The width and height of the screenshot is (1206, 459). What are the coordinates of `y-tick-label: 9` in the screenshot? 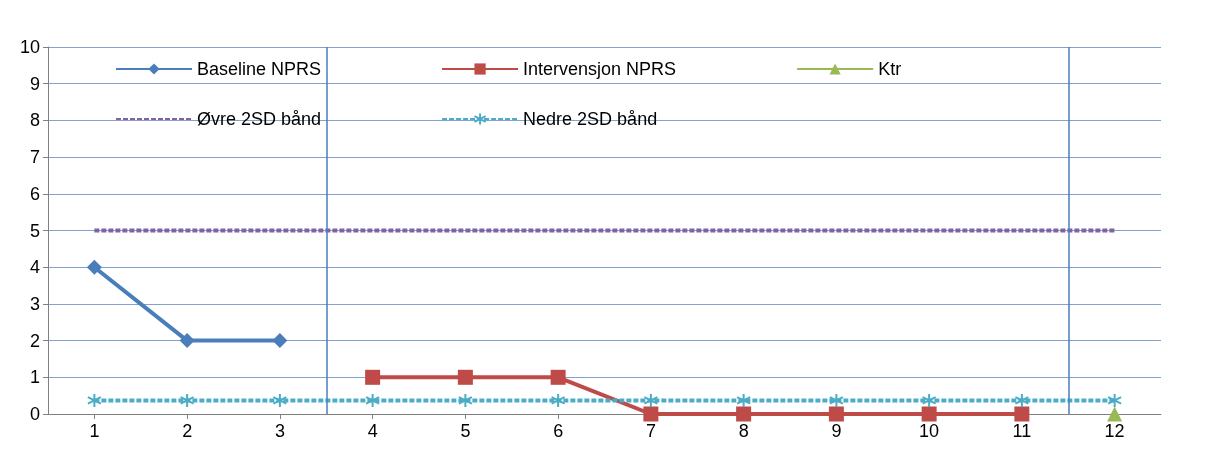 It's located at (34, 83).